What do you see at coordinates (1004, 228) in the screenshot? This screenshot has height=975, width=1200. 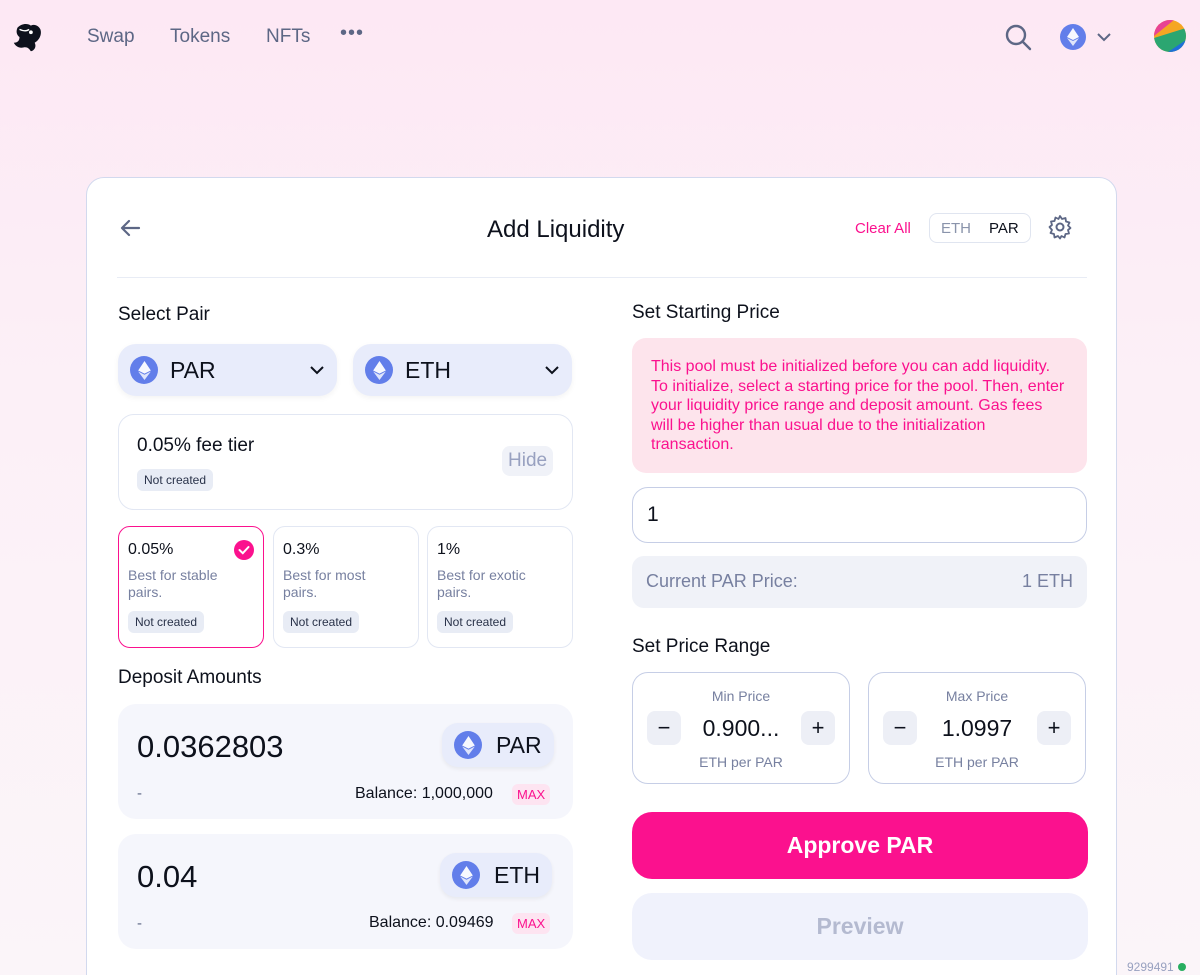 I see `denom-option-par: PAR` at bounding box center [1004, 228].